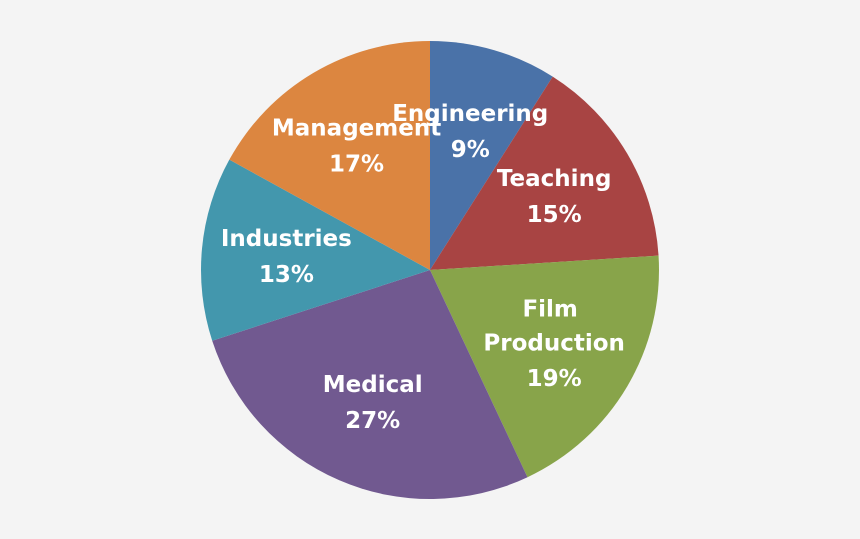 The image size is (860, 539). What do you see at coordinates (554, 326) in the screenshot?
I see `slice-label: Film Production` at bounding box center [554, 326].